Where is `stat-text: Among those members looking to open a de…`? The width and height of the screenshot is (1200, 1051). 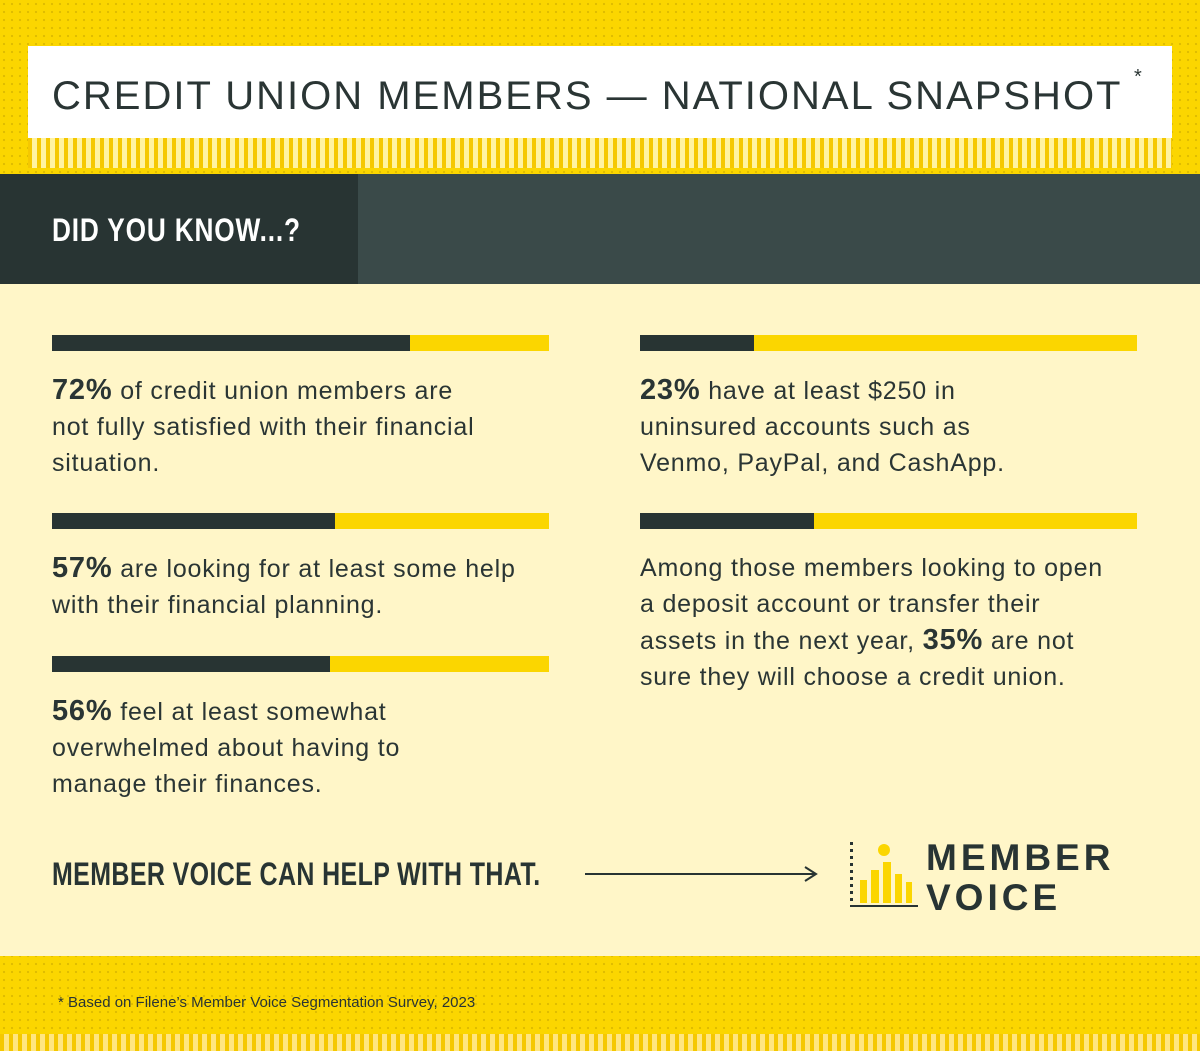 stat-text: Among those members looking to open a de… is located at coordinates (871, 604).